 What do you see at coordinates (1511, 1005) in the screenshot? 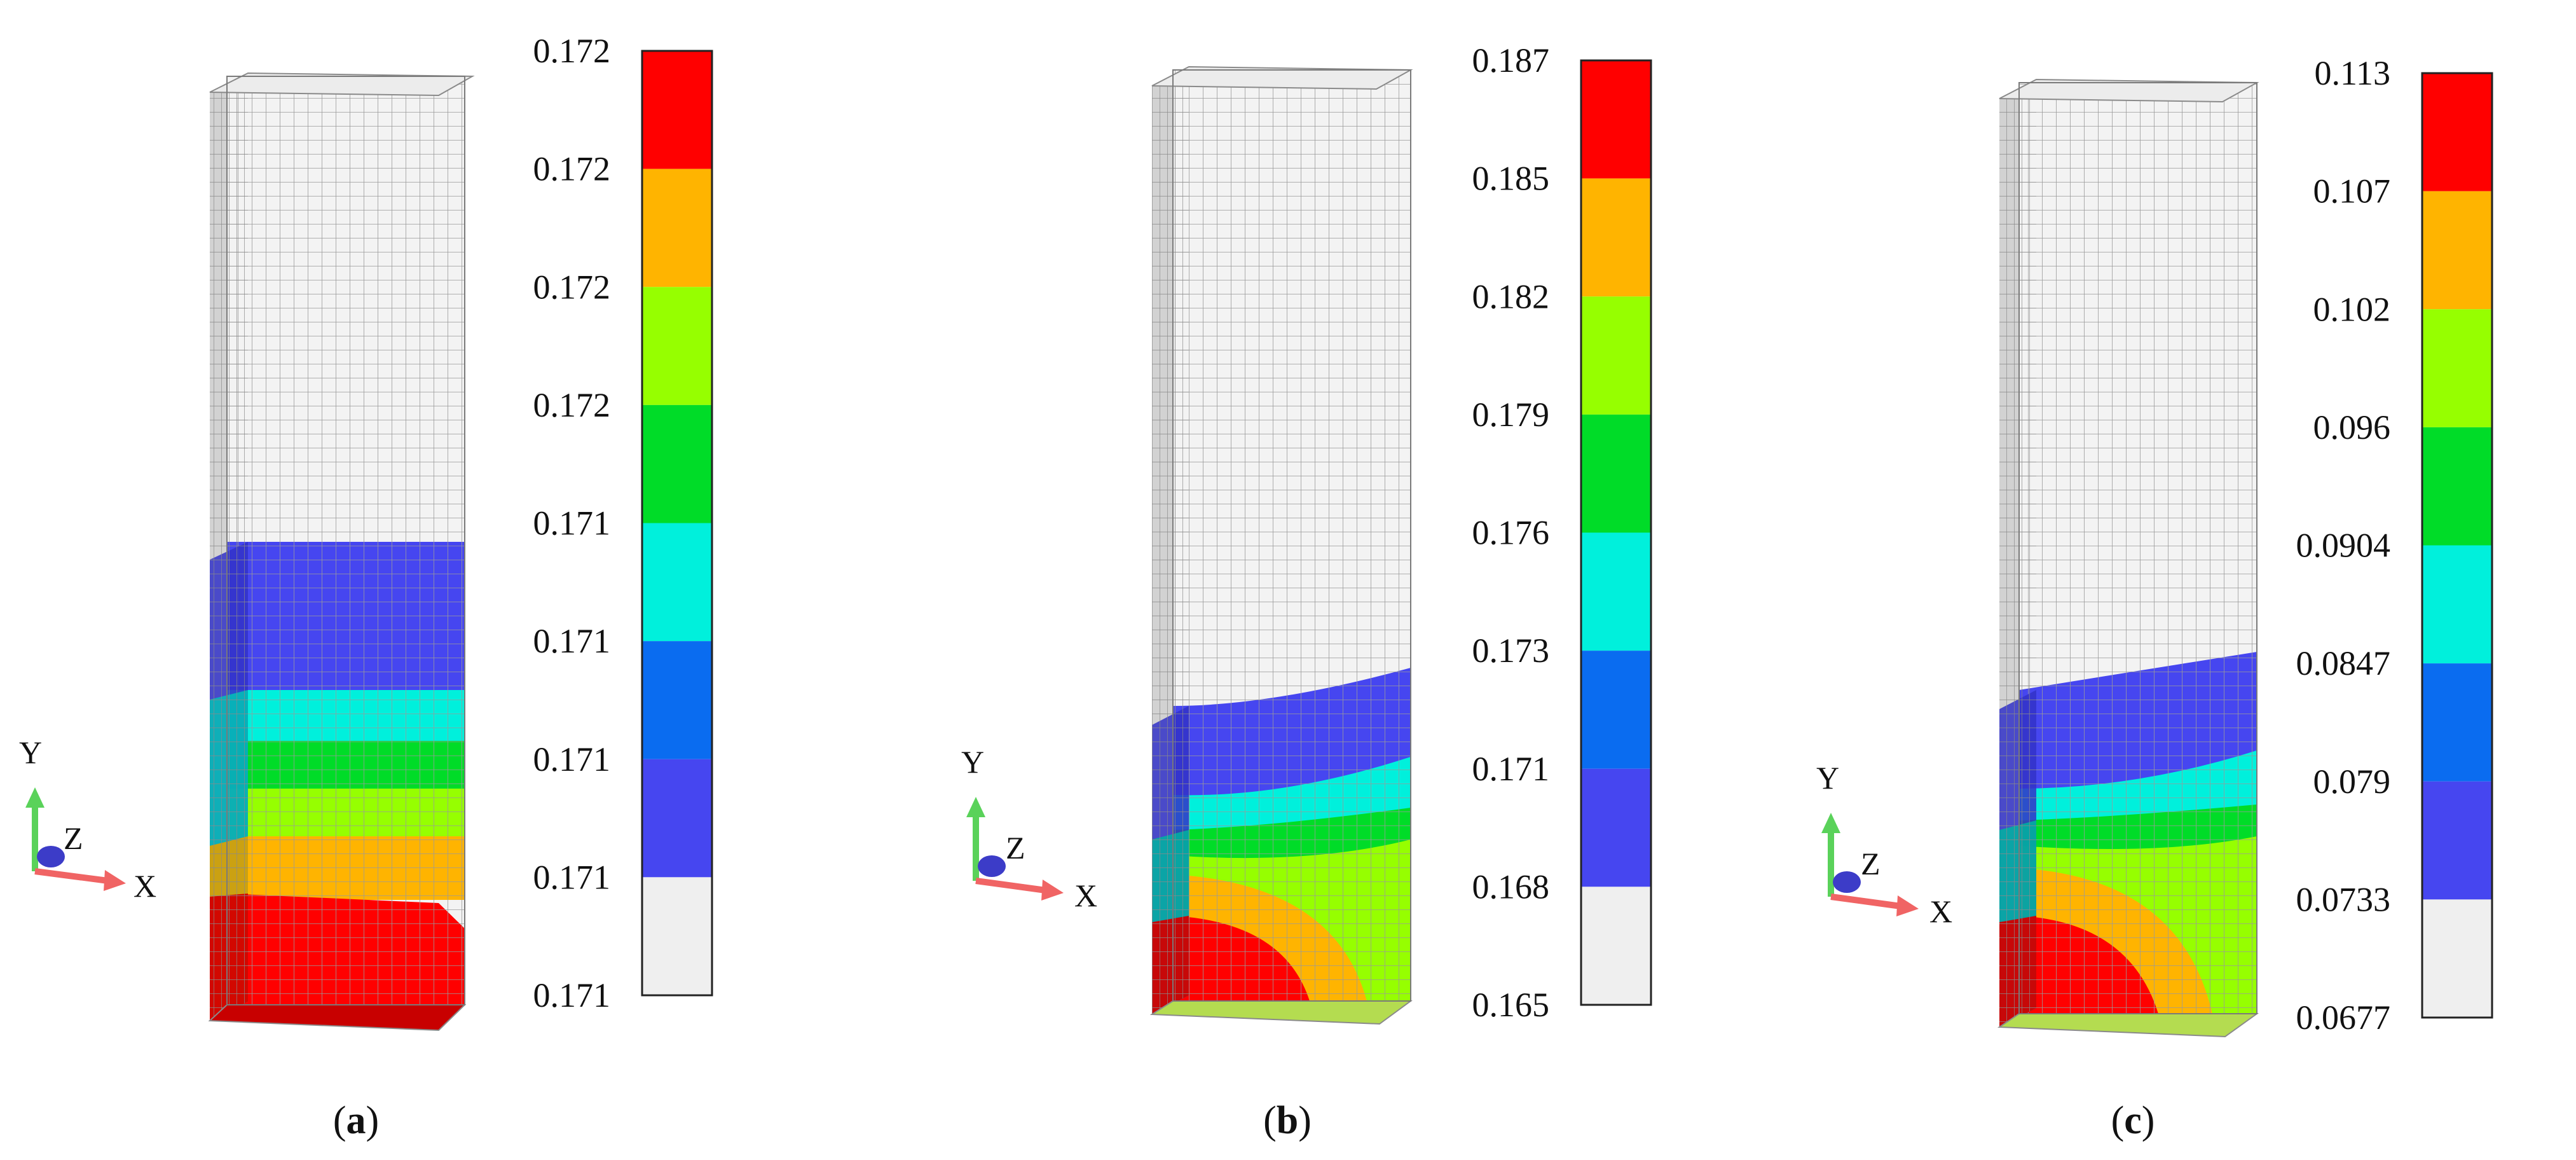
I see `colorbar-tick-label: 0.165` at bounding box center [1511, 1005].